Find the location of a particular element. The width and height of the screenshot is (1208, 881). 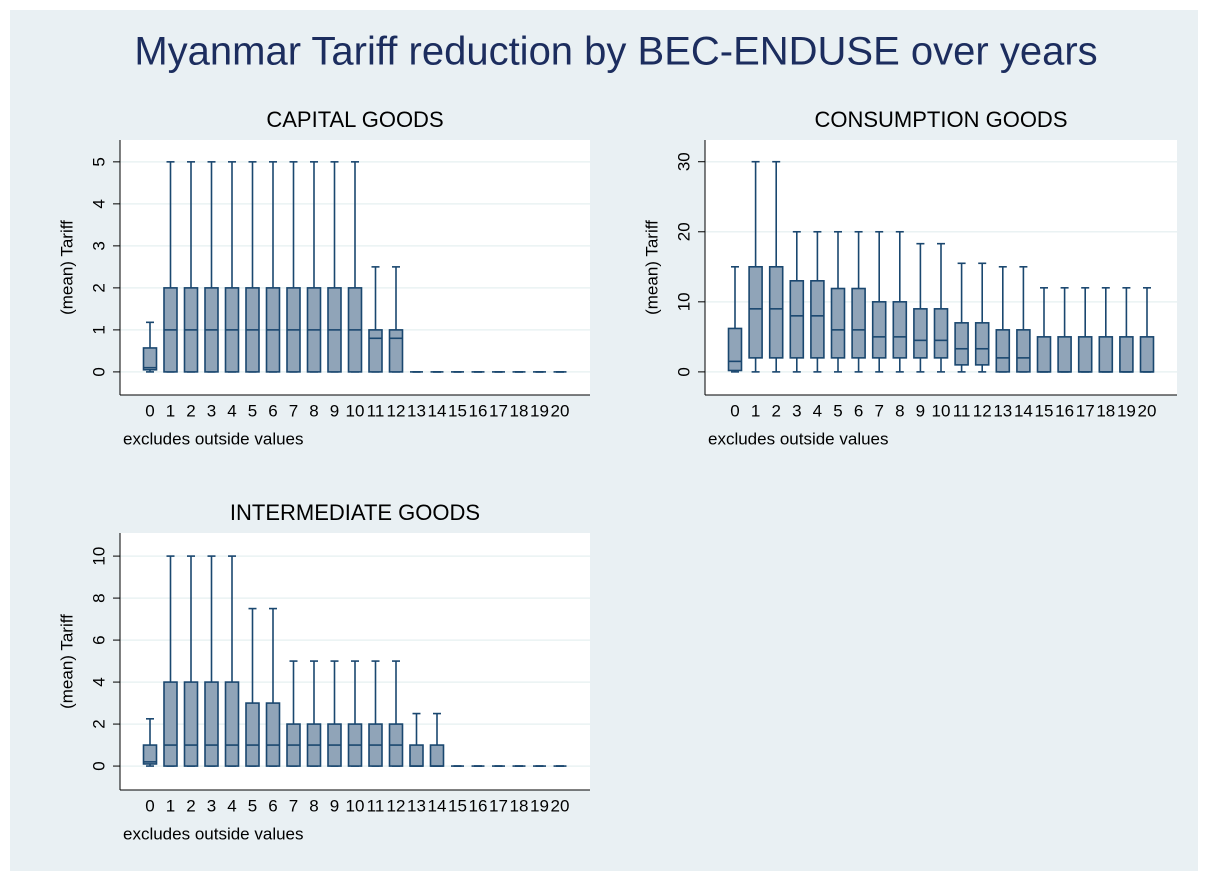

y-tick-label: 30 is located at coordinates (683, 161).